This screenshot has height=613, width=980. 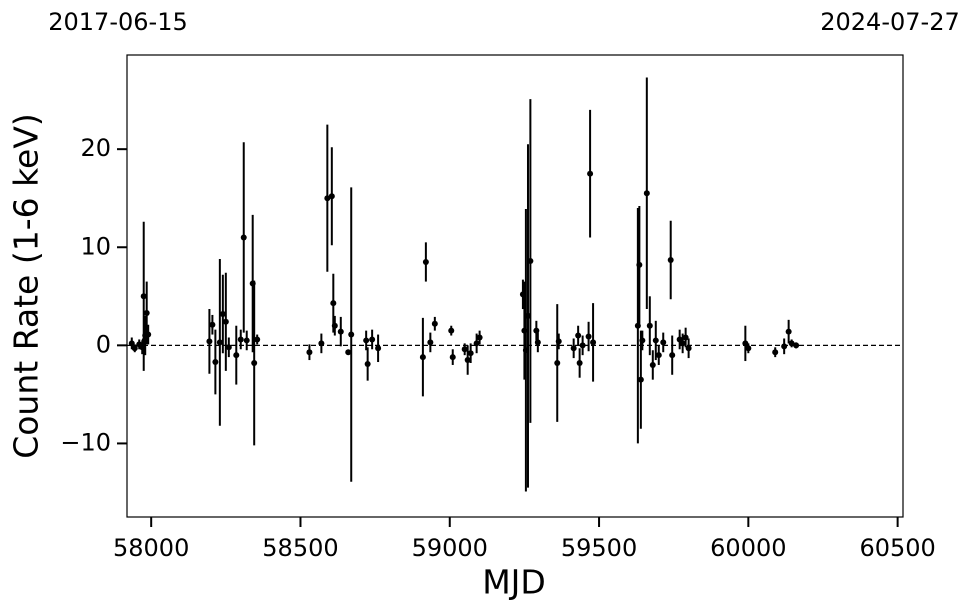 I want to click on x-tick-label: 59000, so click(x=450, y=548).